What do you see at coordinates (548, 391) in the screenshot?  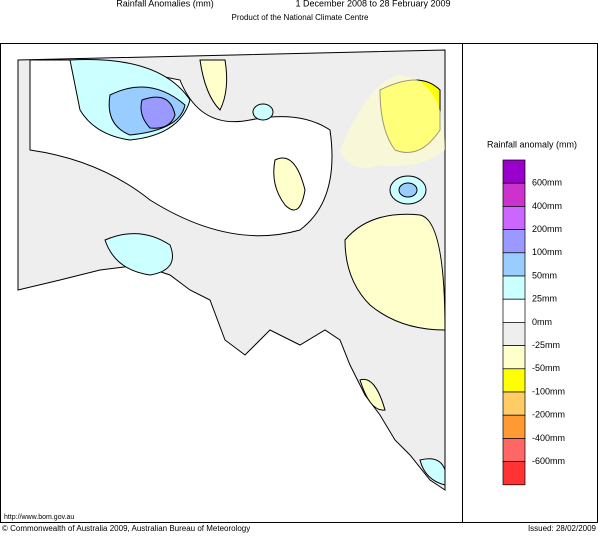 I see `legend-label: -100mm` at bounding box center [548, 391].